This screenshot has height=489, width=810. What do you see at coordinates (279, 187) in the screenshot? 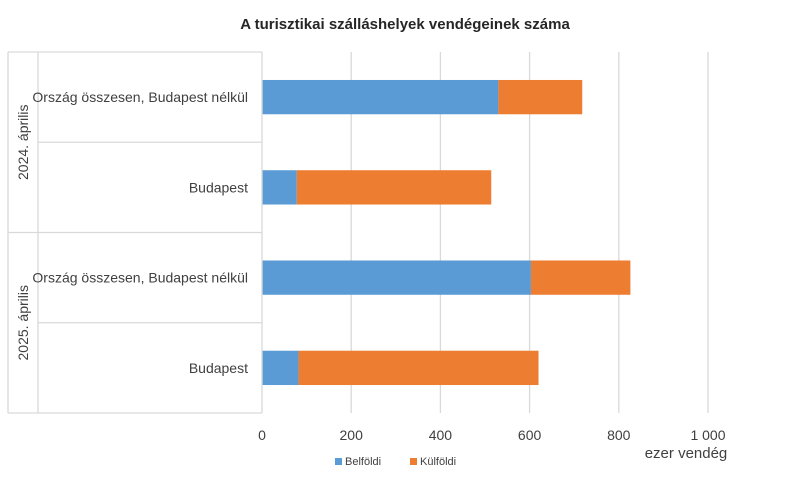
I see `bar-belföldi-2` at bounding box center [279, 187].